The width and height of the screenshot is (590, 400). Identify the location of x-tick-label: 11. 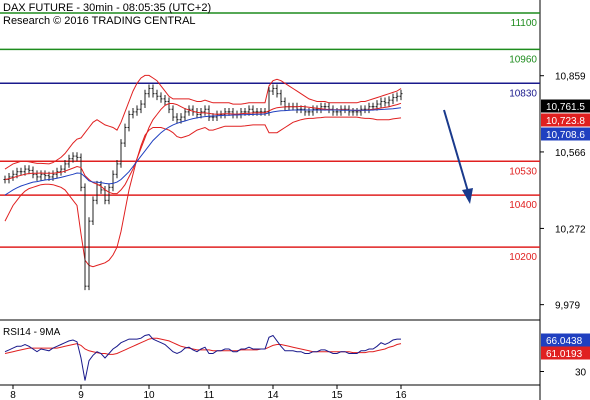
(209, 395).